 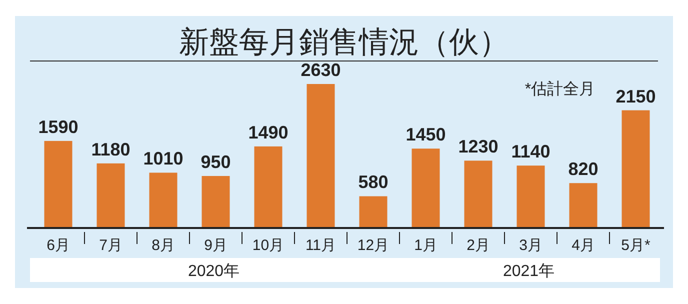 I want to click on data-label: 1230, so click(x=478, y=146).